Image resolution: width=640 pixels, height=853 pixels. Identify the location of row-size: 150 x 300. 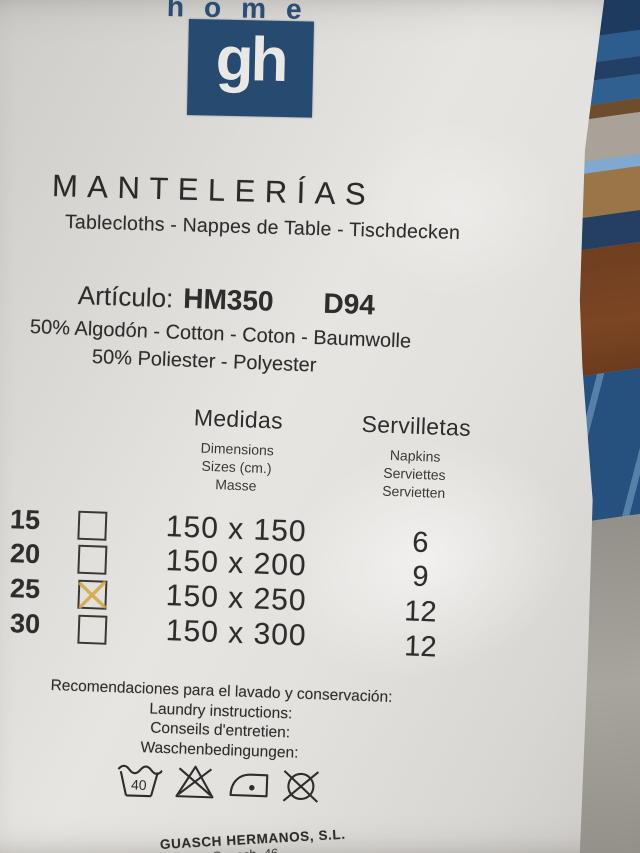
(236, 633).